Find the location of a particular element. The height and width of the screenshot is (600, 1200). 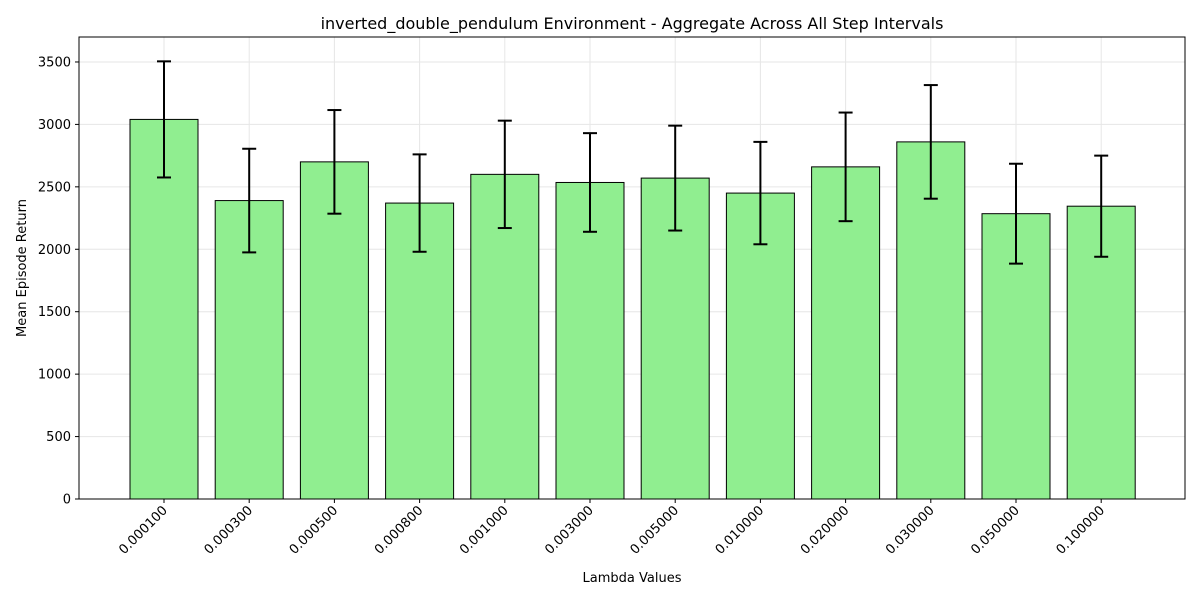

bar-0.020000 is located at coordinates (846, 333).